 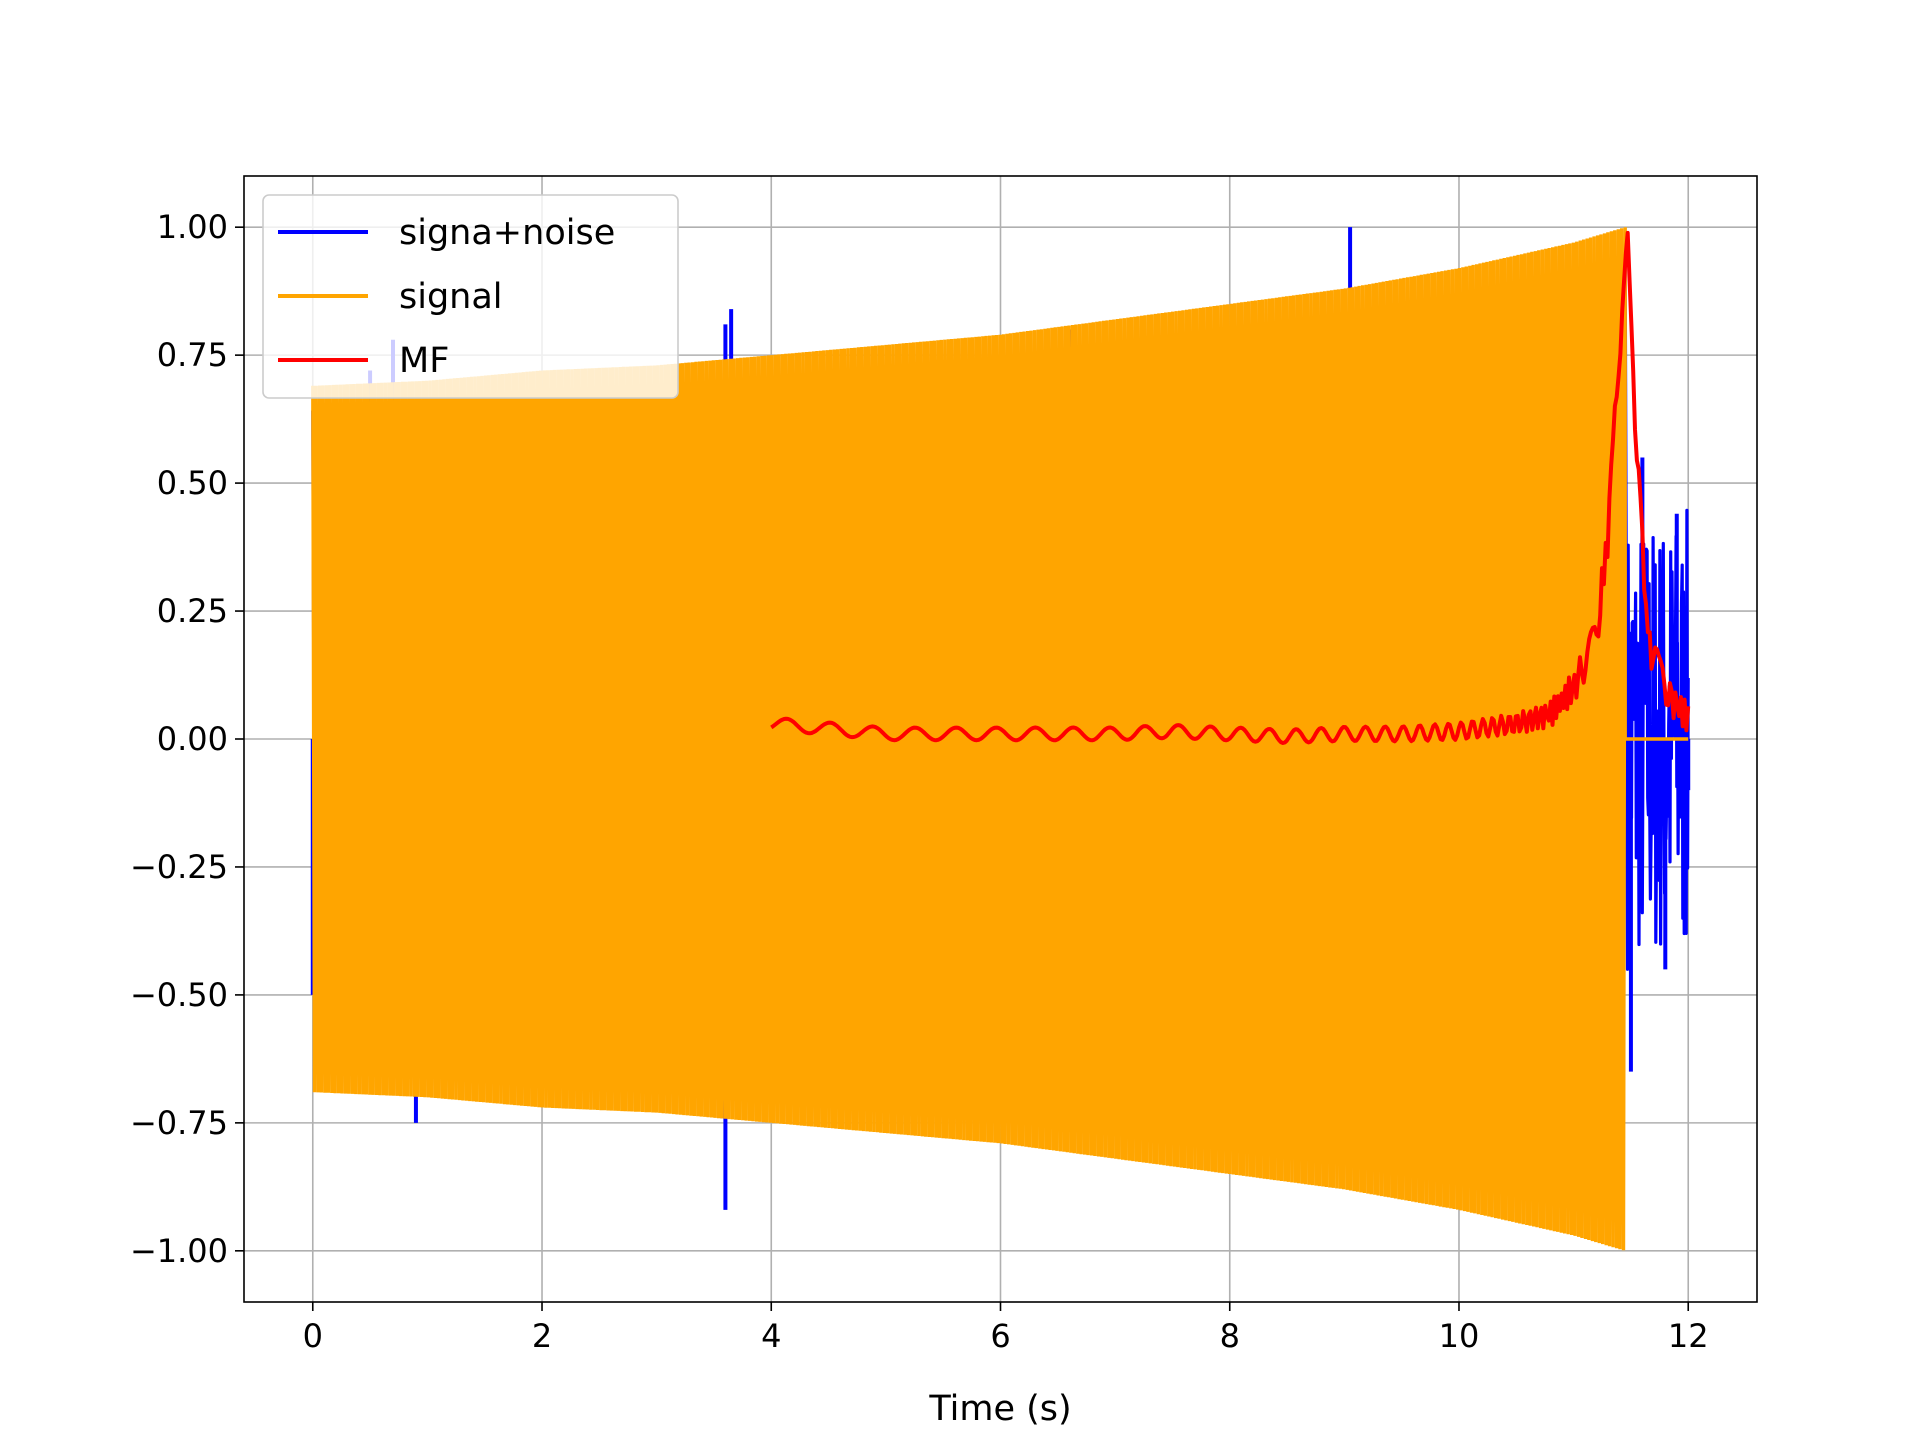 What do you see at coordinates (192, 739) in the screenshot?
I see `y-tick-label-4: 0.00` at bounding box center [192, 739].